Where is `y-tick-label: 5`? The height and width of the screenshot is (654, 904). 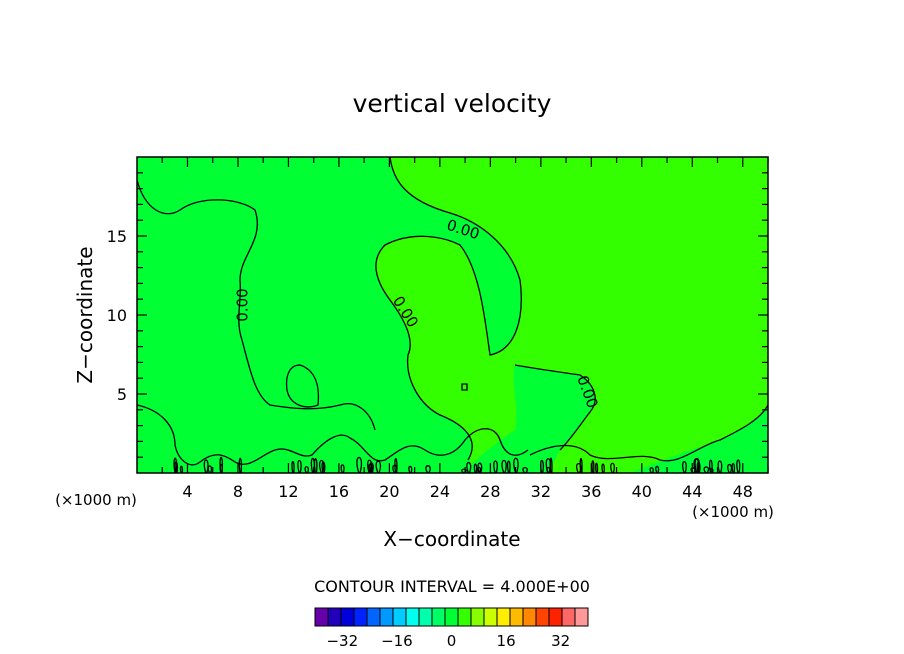 y-tick-label: 5 is located at coordinates (122, 394).